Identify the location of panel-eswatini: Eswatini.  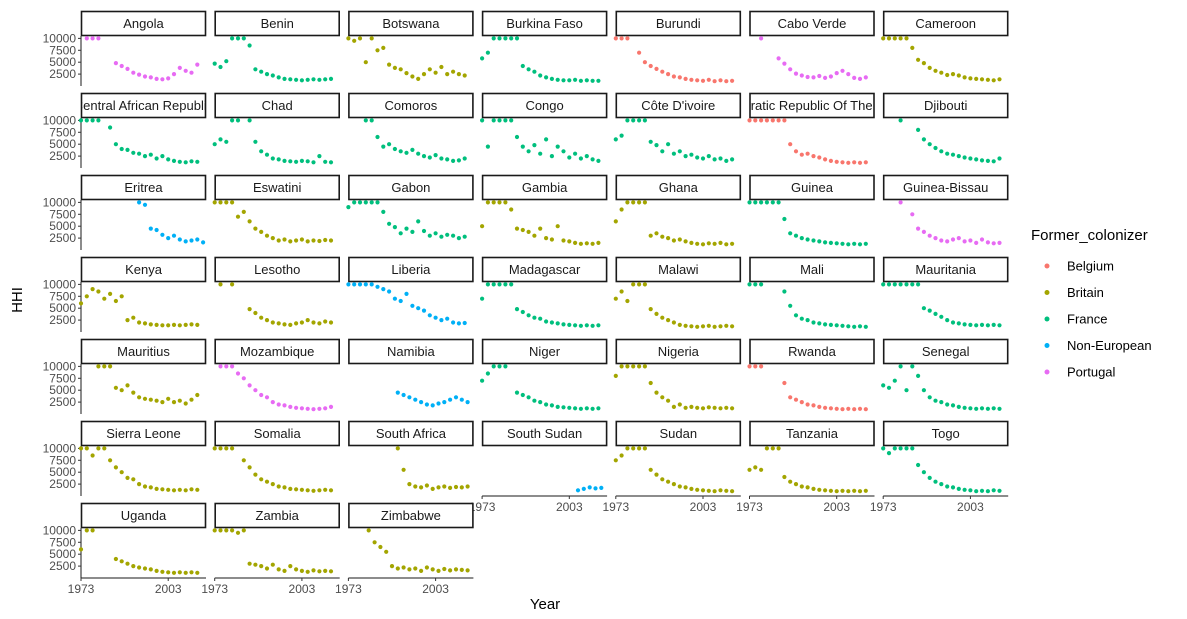
(276, 209).